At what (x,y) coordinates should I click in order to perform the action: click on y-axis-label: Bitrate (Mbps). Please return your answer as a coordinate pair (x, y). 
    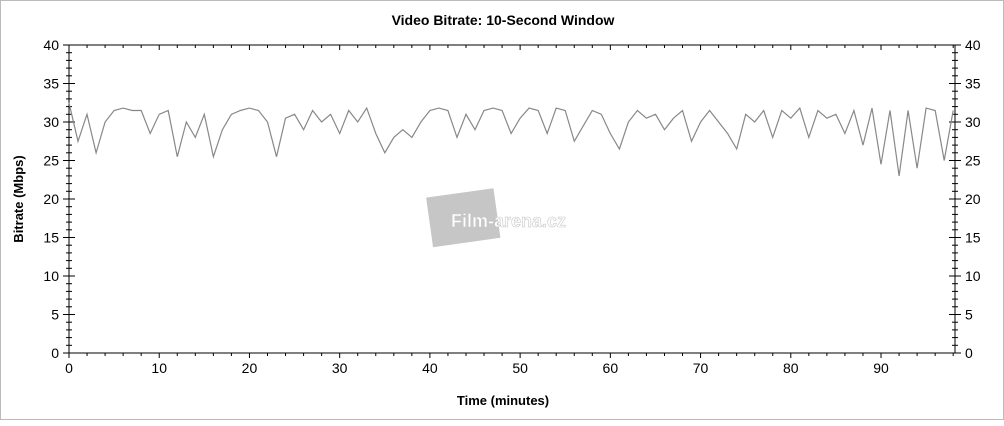
    Looking at the image, I should click on (18, 198).